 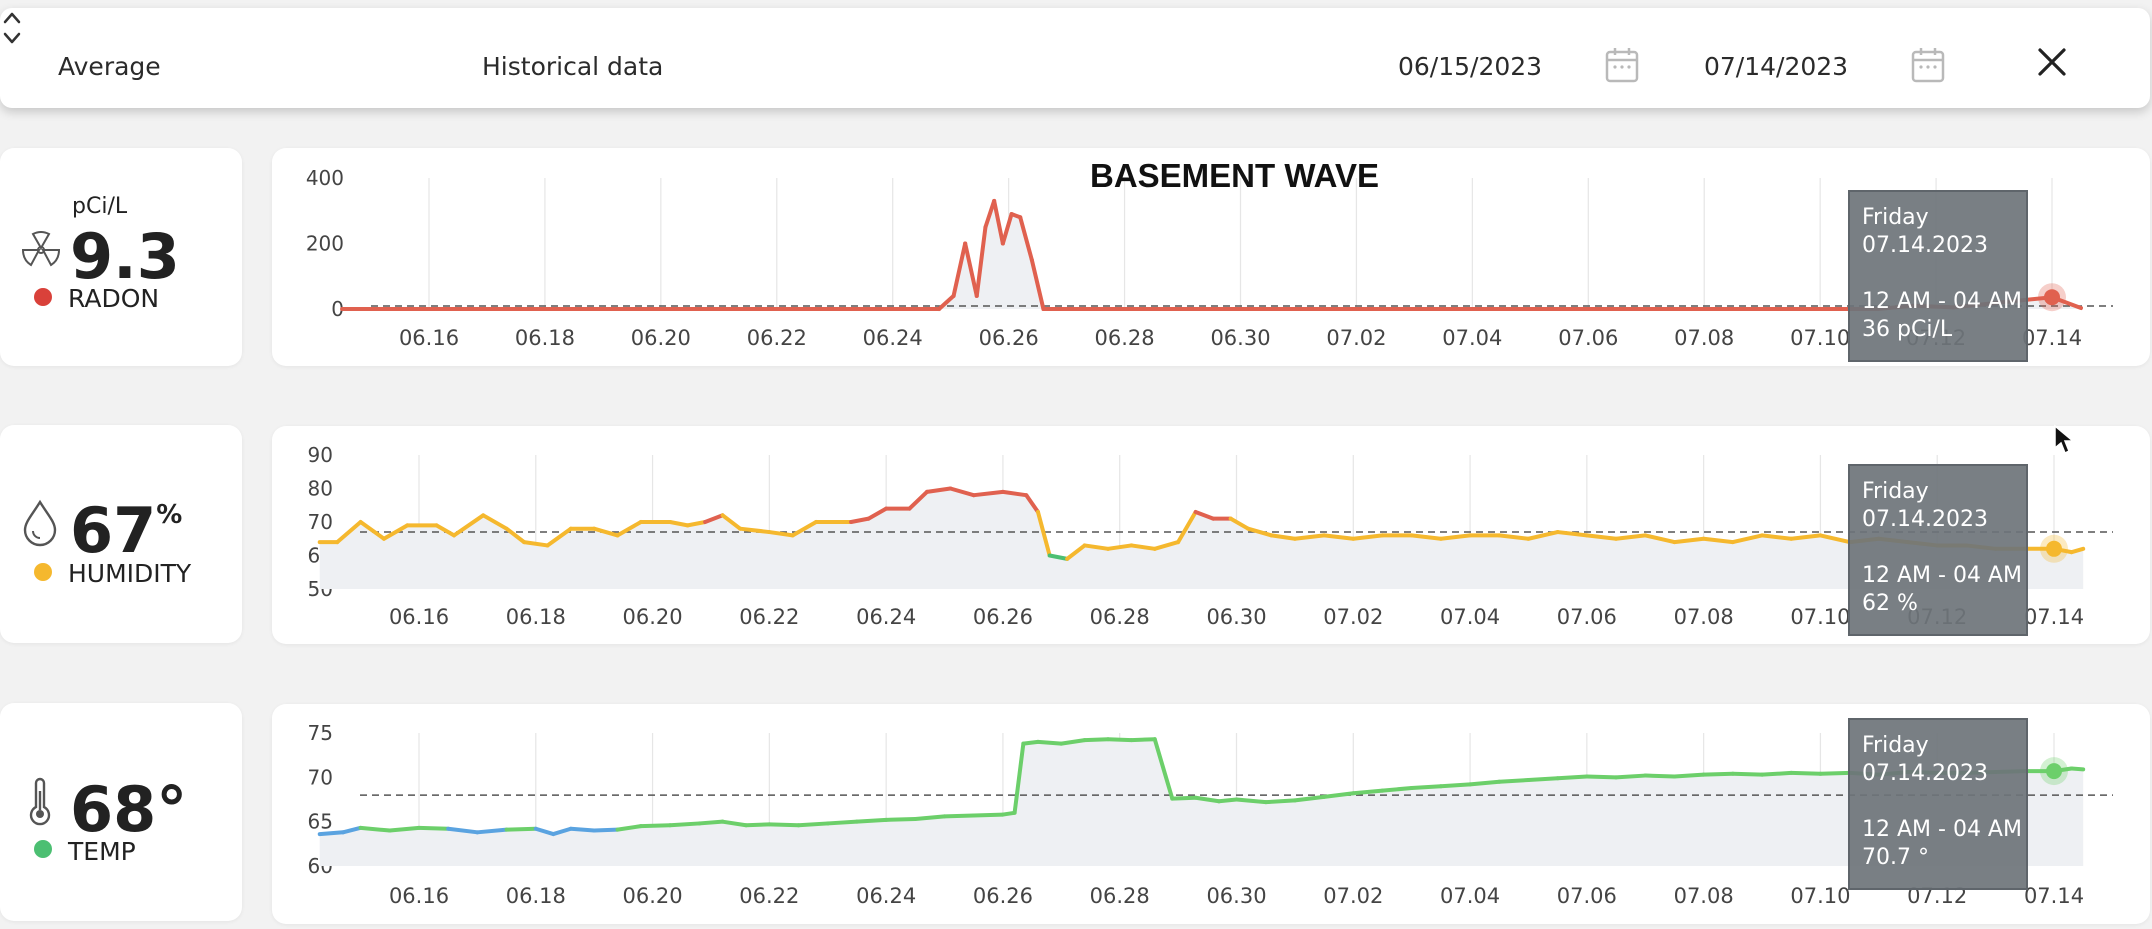 What do you see at coordinates (100, 206) in the screenshot?
I see `radon-unit: pCi/L` at bounding box center [100, 206].